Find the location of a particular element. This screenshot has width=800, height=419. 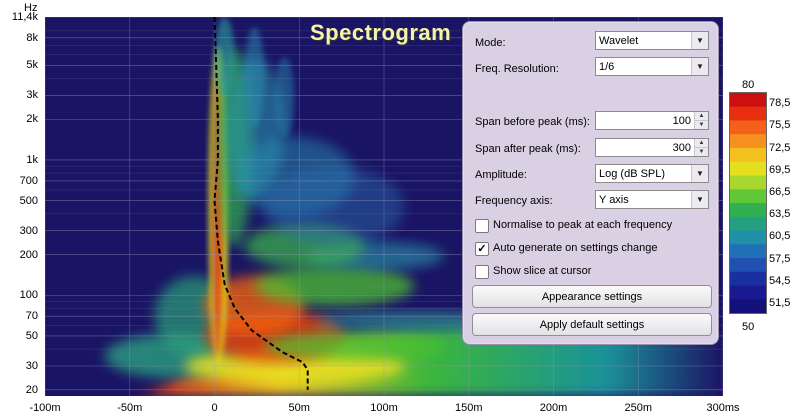

colorbar is located at coordinates (748, 203).